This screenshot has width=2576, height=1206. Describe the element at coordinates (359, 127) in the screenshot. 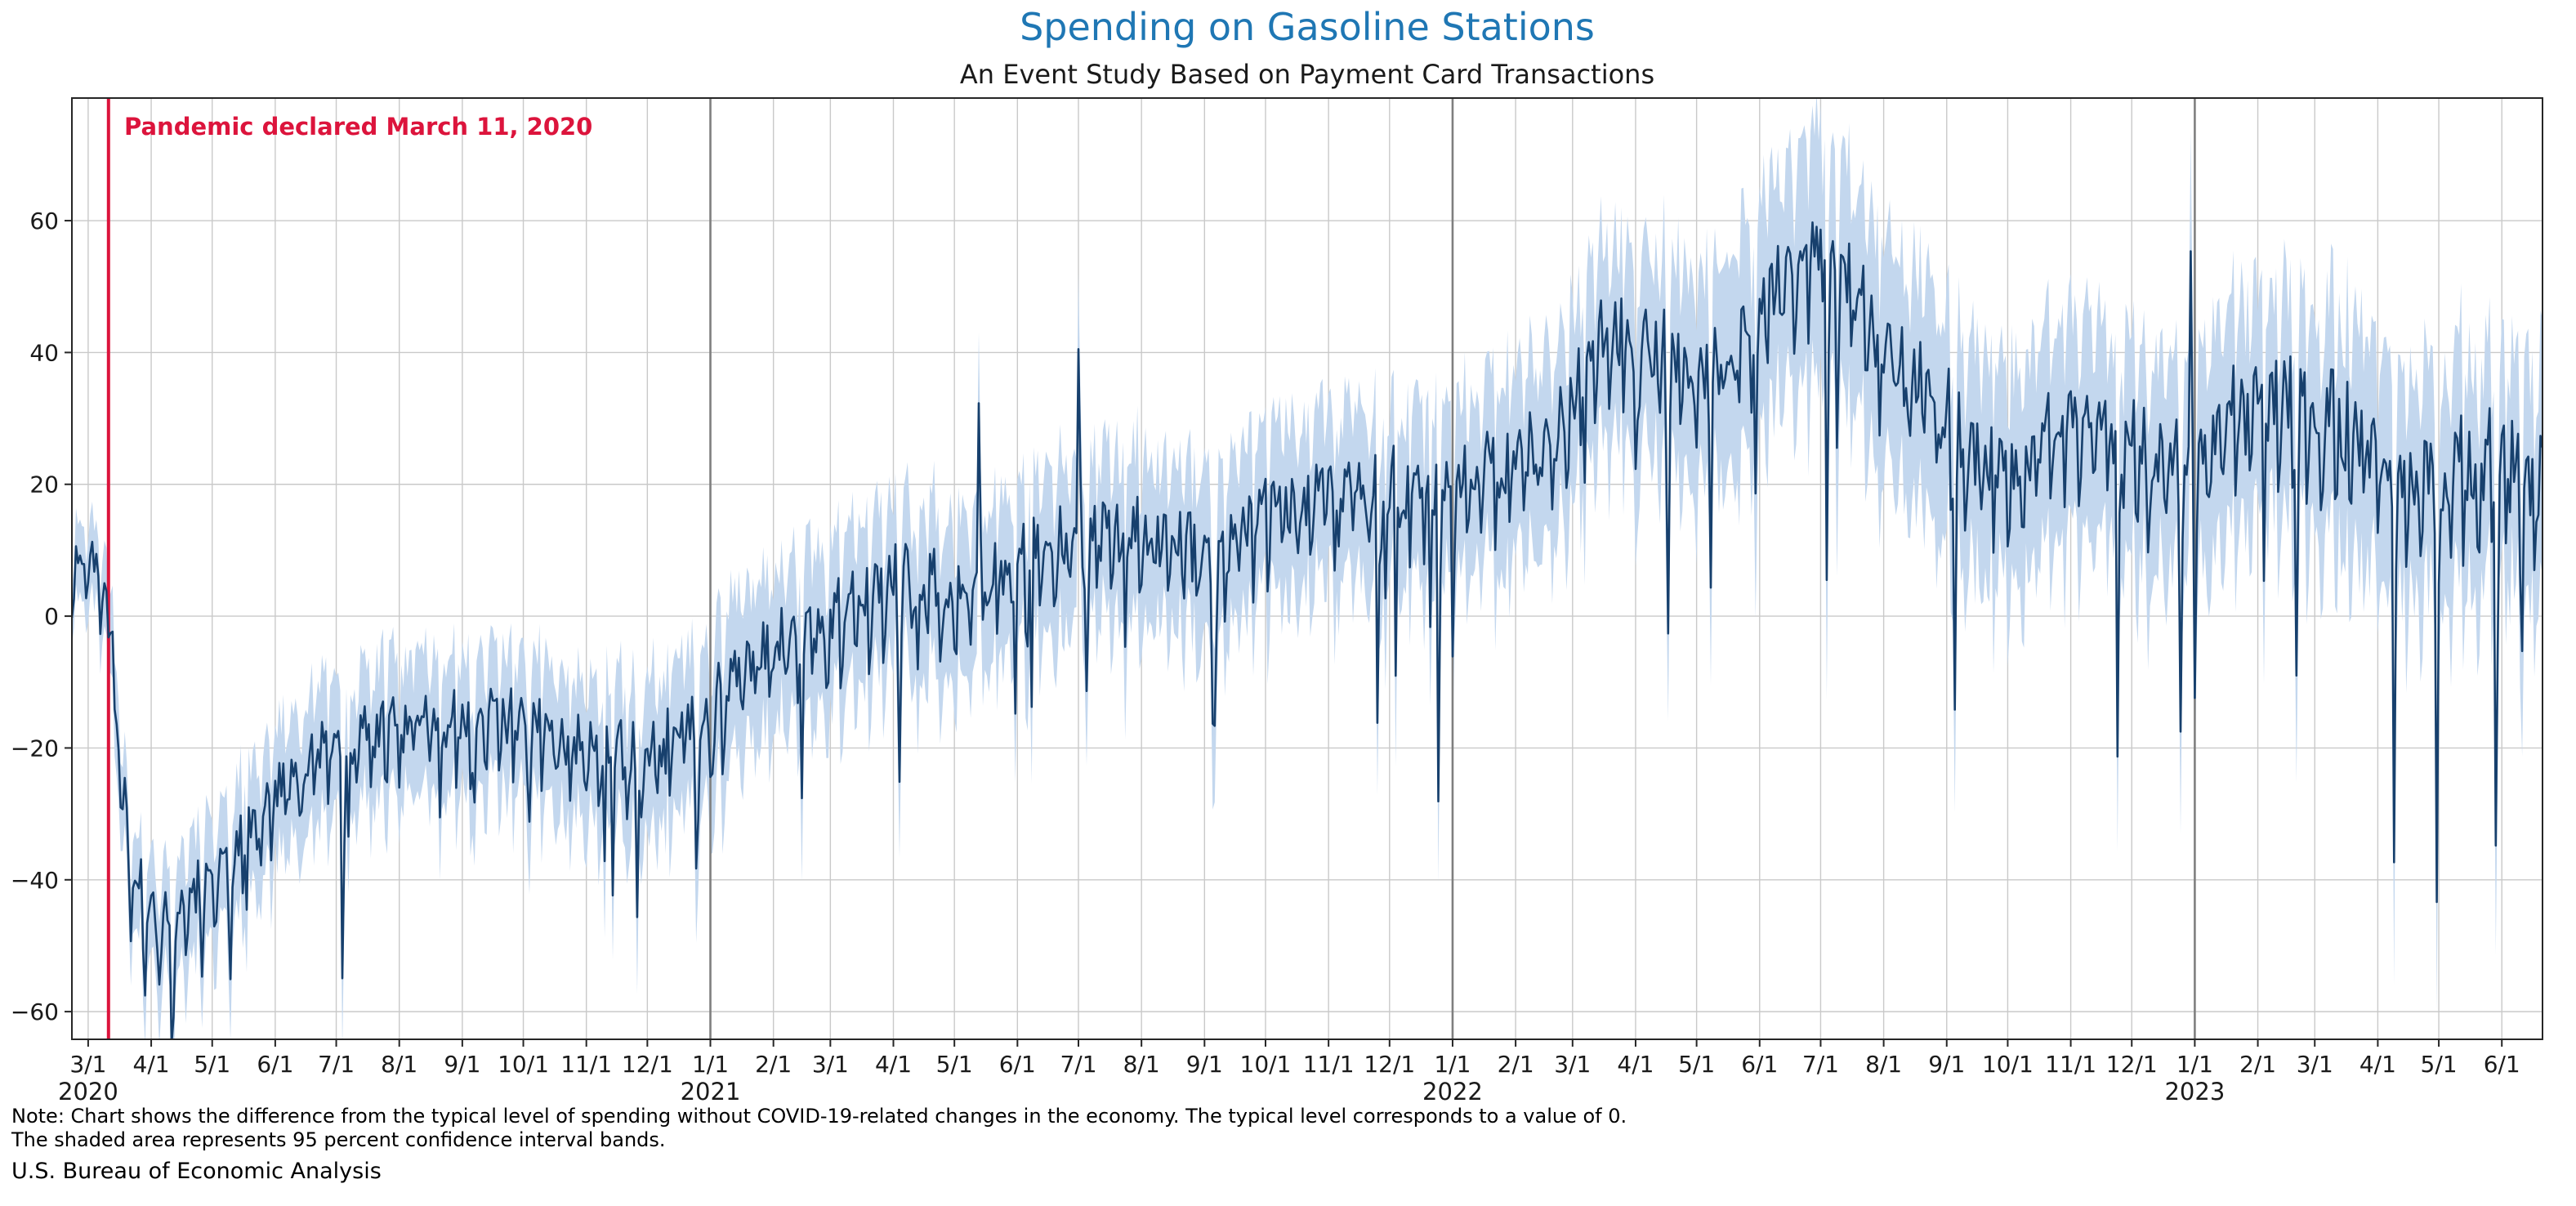

I see `pandemic-annotation: Pandemic declared March 11, 2020` at that location.